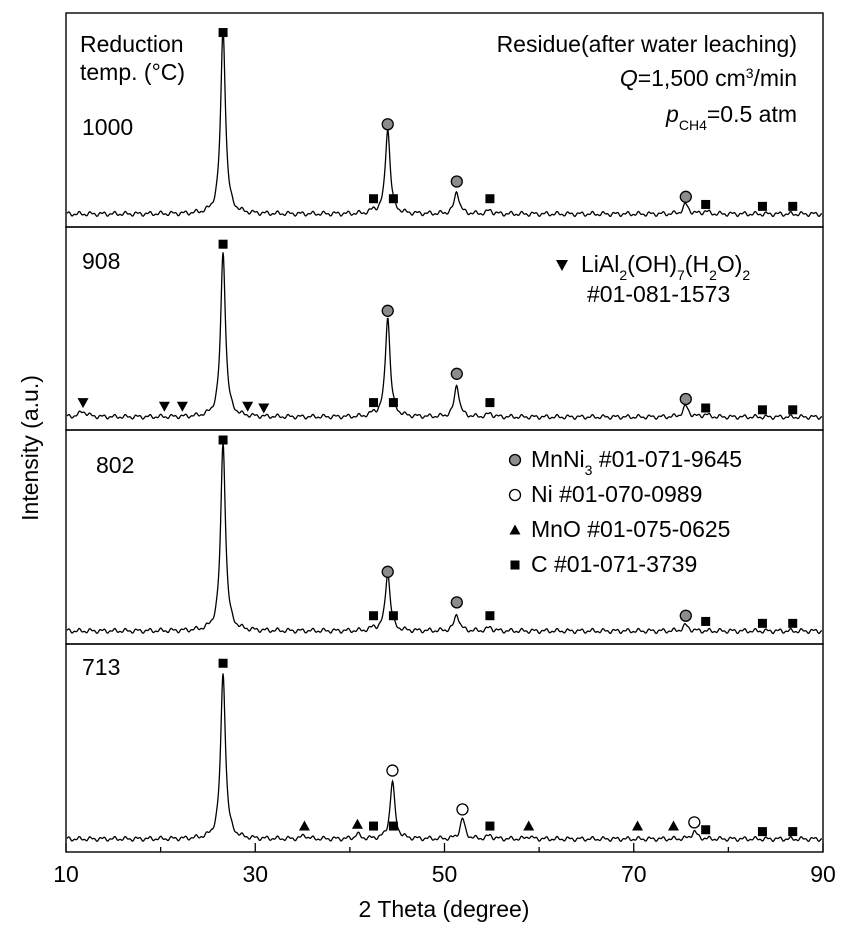 The height and width of the screenshot is (943, 849). What do you see at coordinates (101, 261) in the screenshot?
I see `series-label-908: 908` at bounding box center [101, 261].